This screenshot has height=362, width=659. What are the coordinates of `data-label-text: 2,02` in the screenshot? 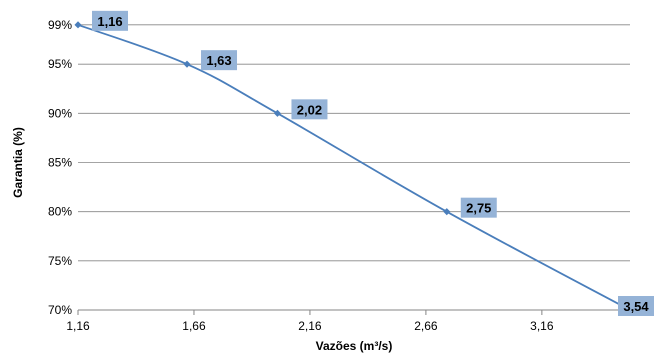 It's located at (309, 109).